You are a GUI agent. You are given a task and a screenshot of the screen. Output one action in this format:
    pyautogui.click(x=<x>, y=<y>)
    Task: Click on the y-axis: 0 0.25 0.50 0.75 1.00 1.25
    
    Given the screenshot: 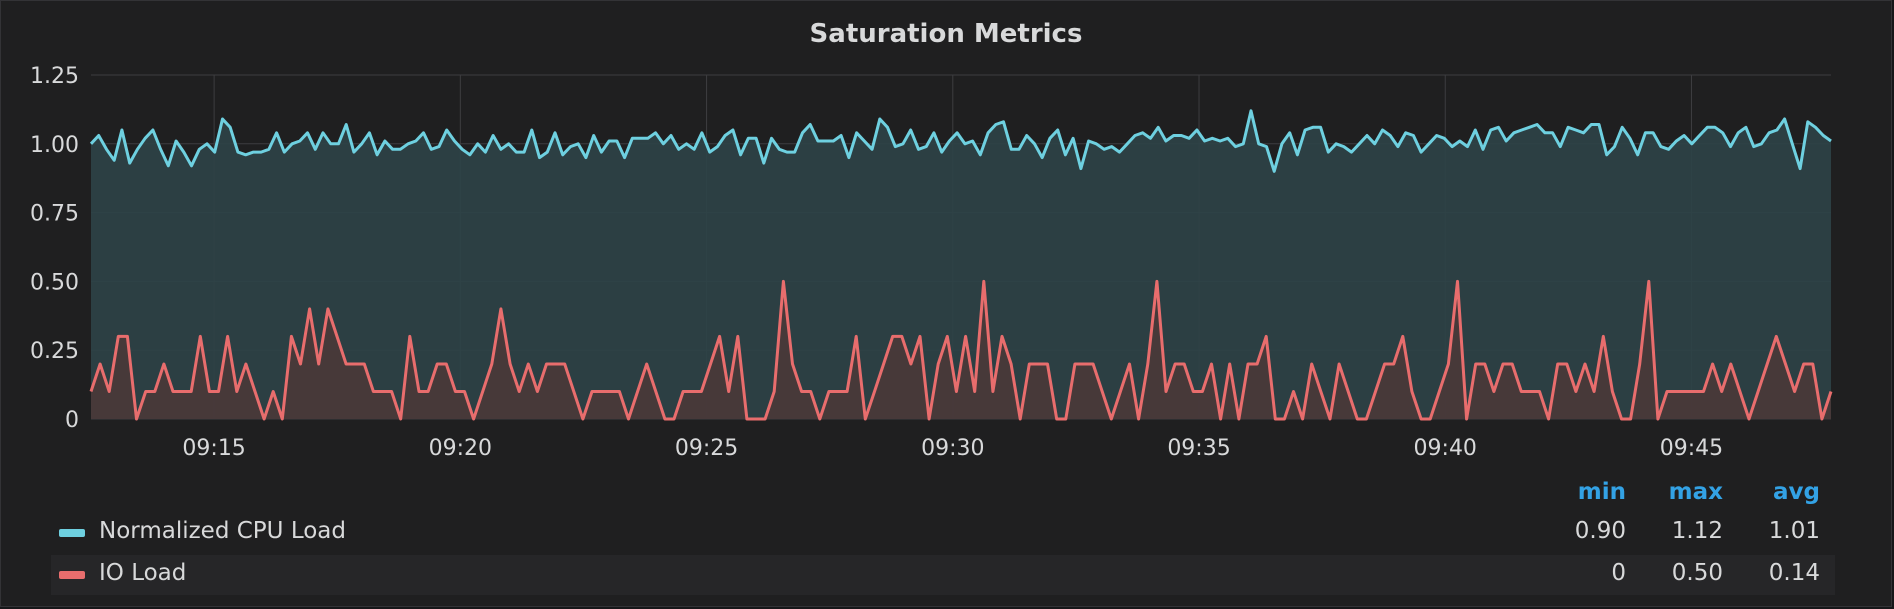 What is the action you would take?
    pyautogui.click(x=54, y=248)
    